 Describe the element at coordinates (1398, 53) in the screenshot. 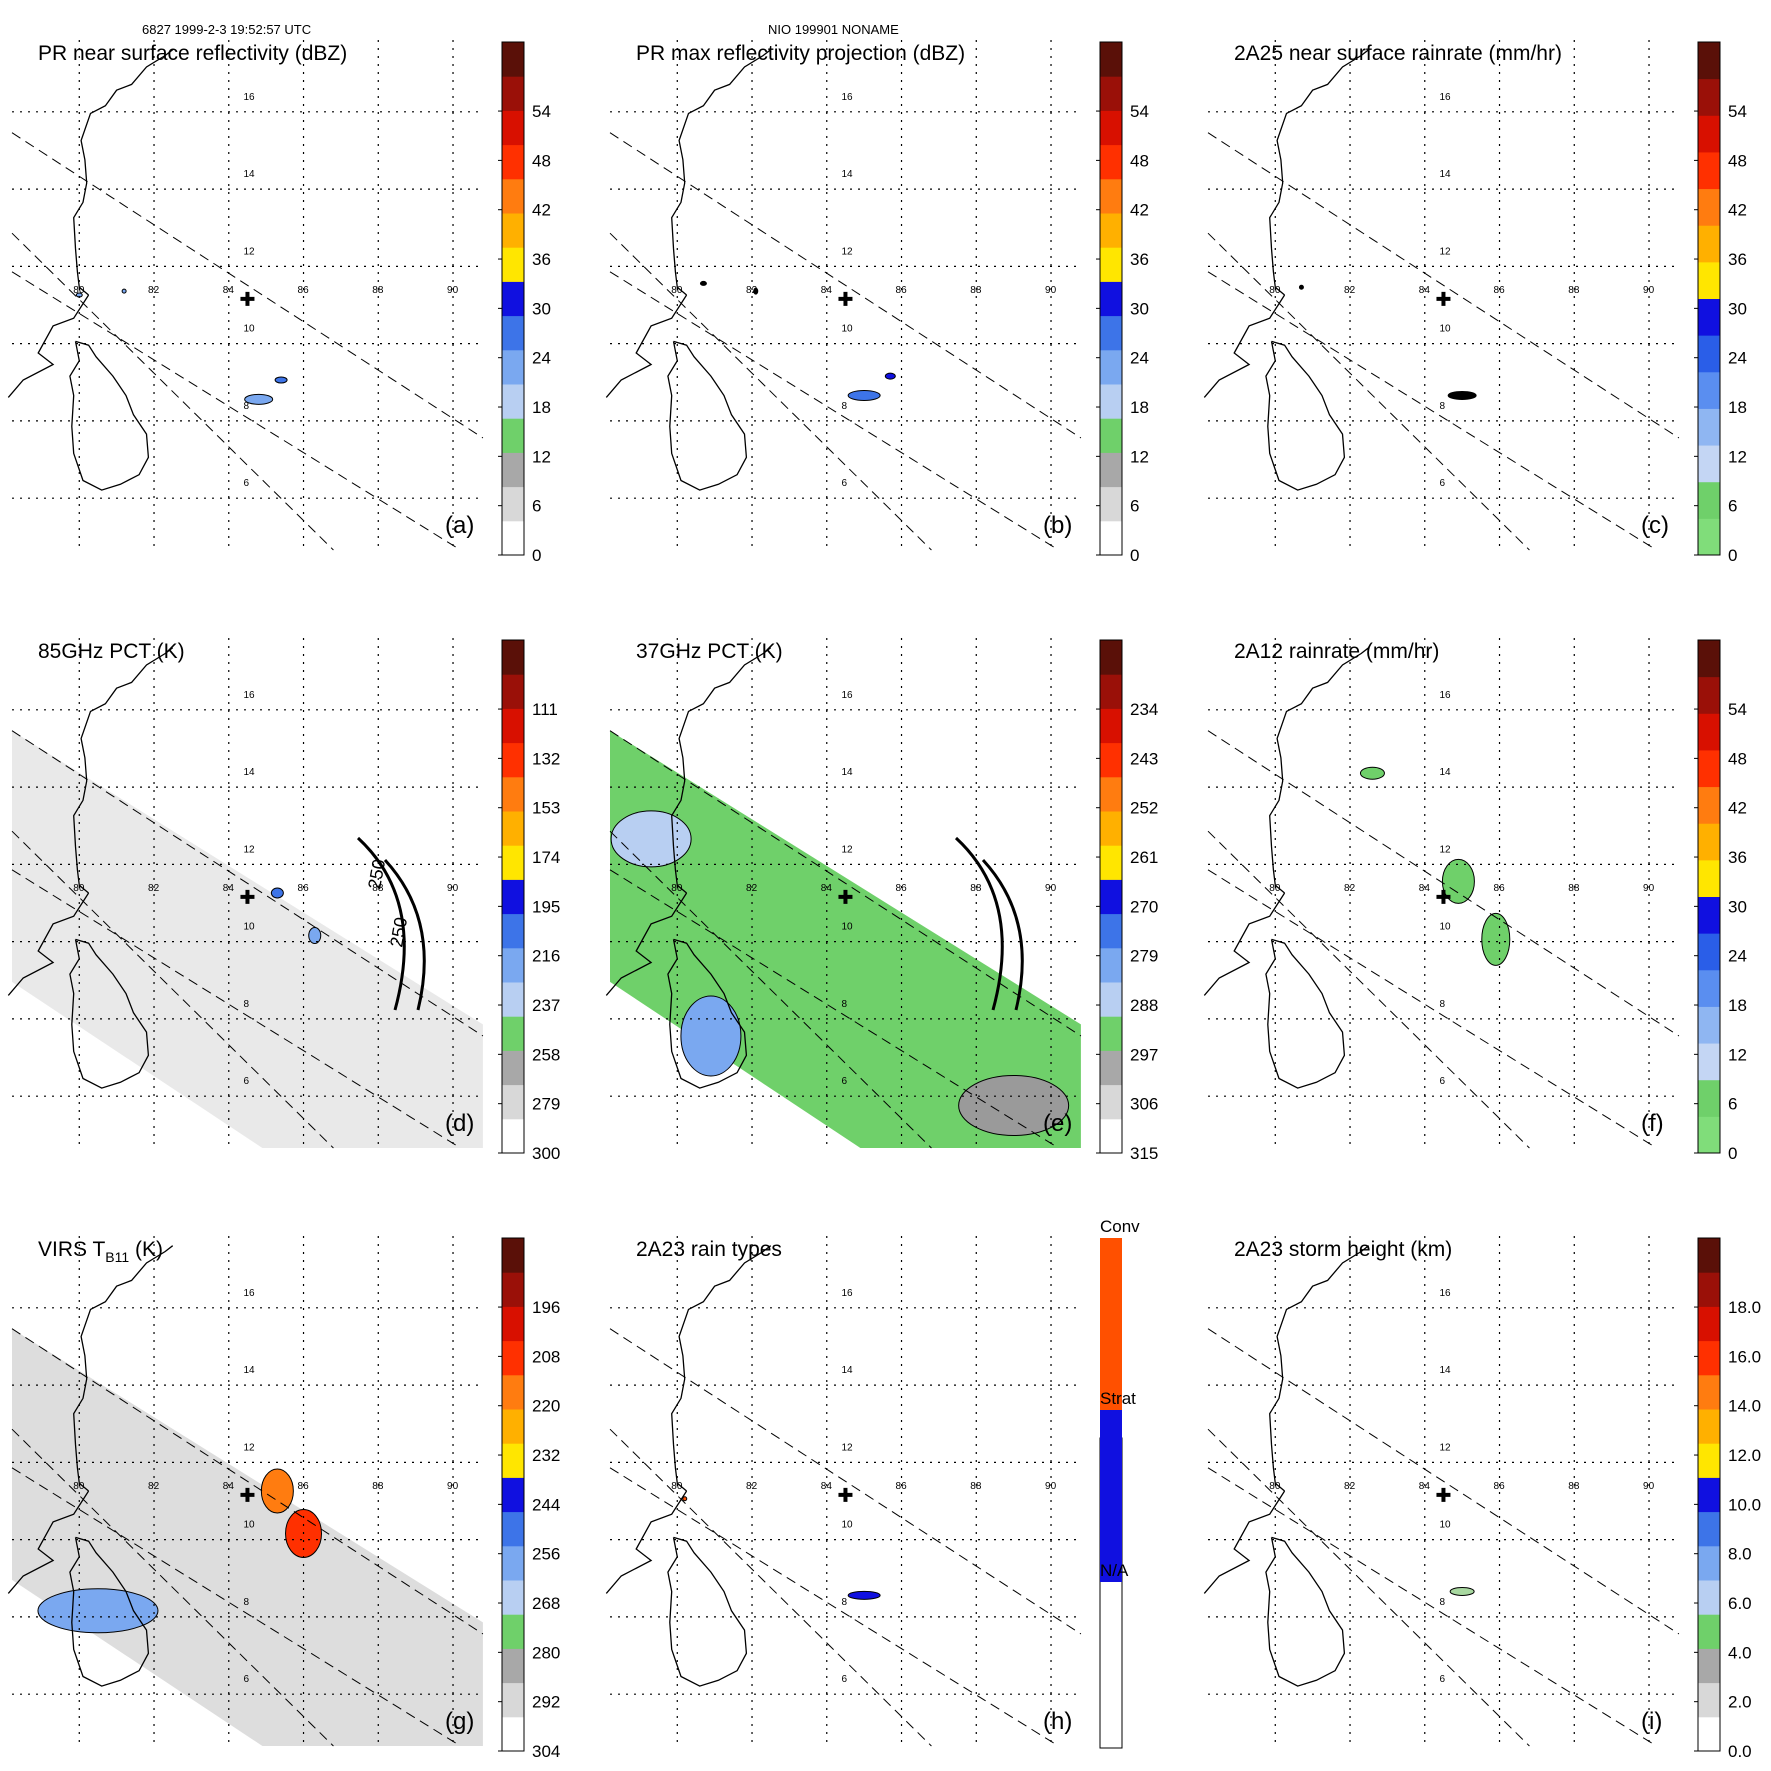

I see `panel-title: 2A25 near surface rainrate (mm/hr)` at that location.